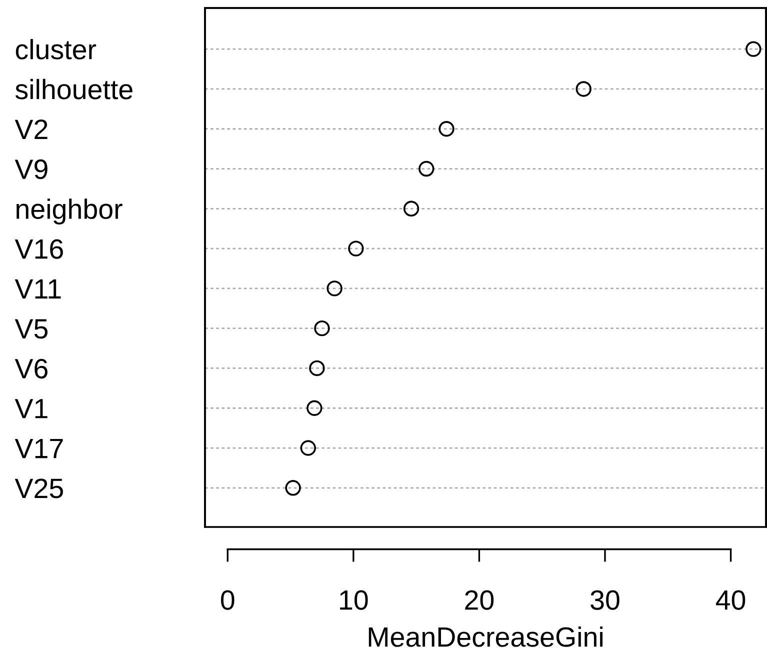  Describe the element at coordinates (354, 600) in the screenshot. I see `x-tick-label: 10` at that location.